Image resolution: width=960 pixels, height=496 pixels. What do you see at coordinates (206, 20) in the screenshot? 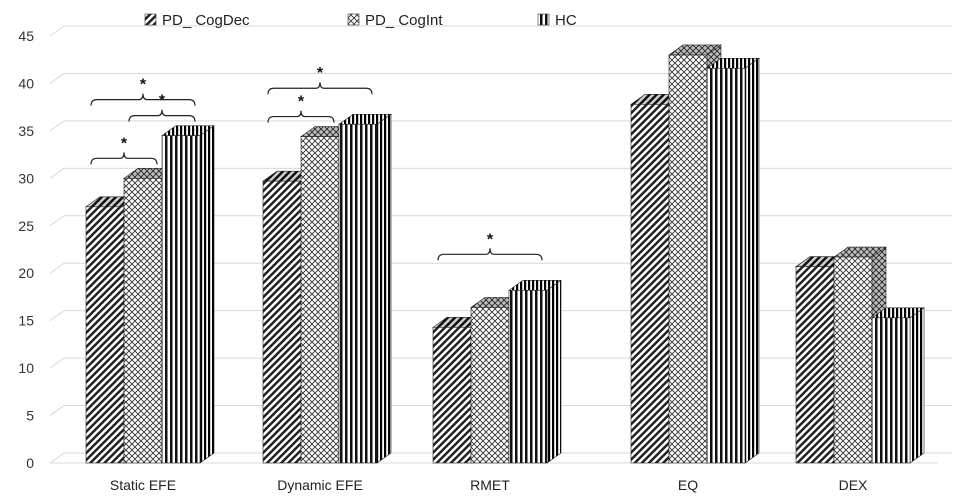
I see `legend-label: PD_ CogDec` at bounding box center [206, 20].